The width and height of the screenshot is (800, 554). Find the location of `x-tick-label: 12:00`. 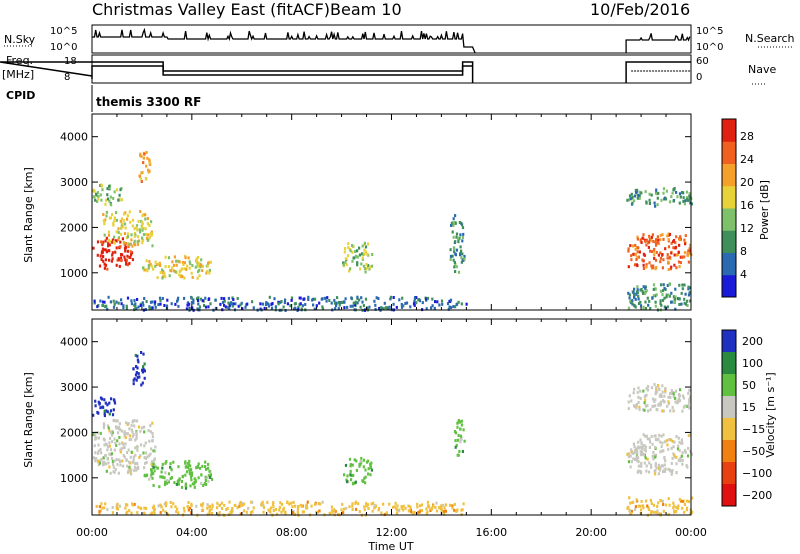

x-tick-label: 12:00 is located at coordinates (392, 532).